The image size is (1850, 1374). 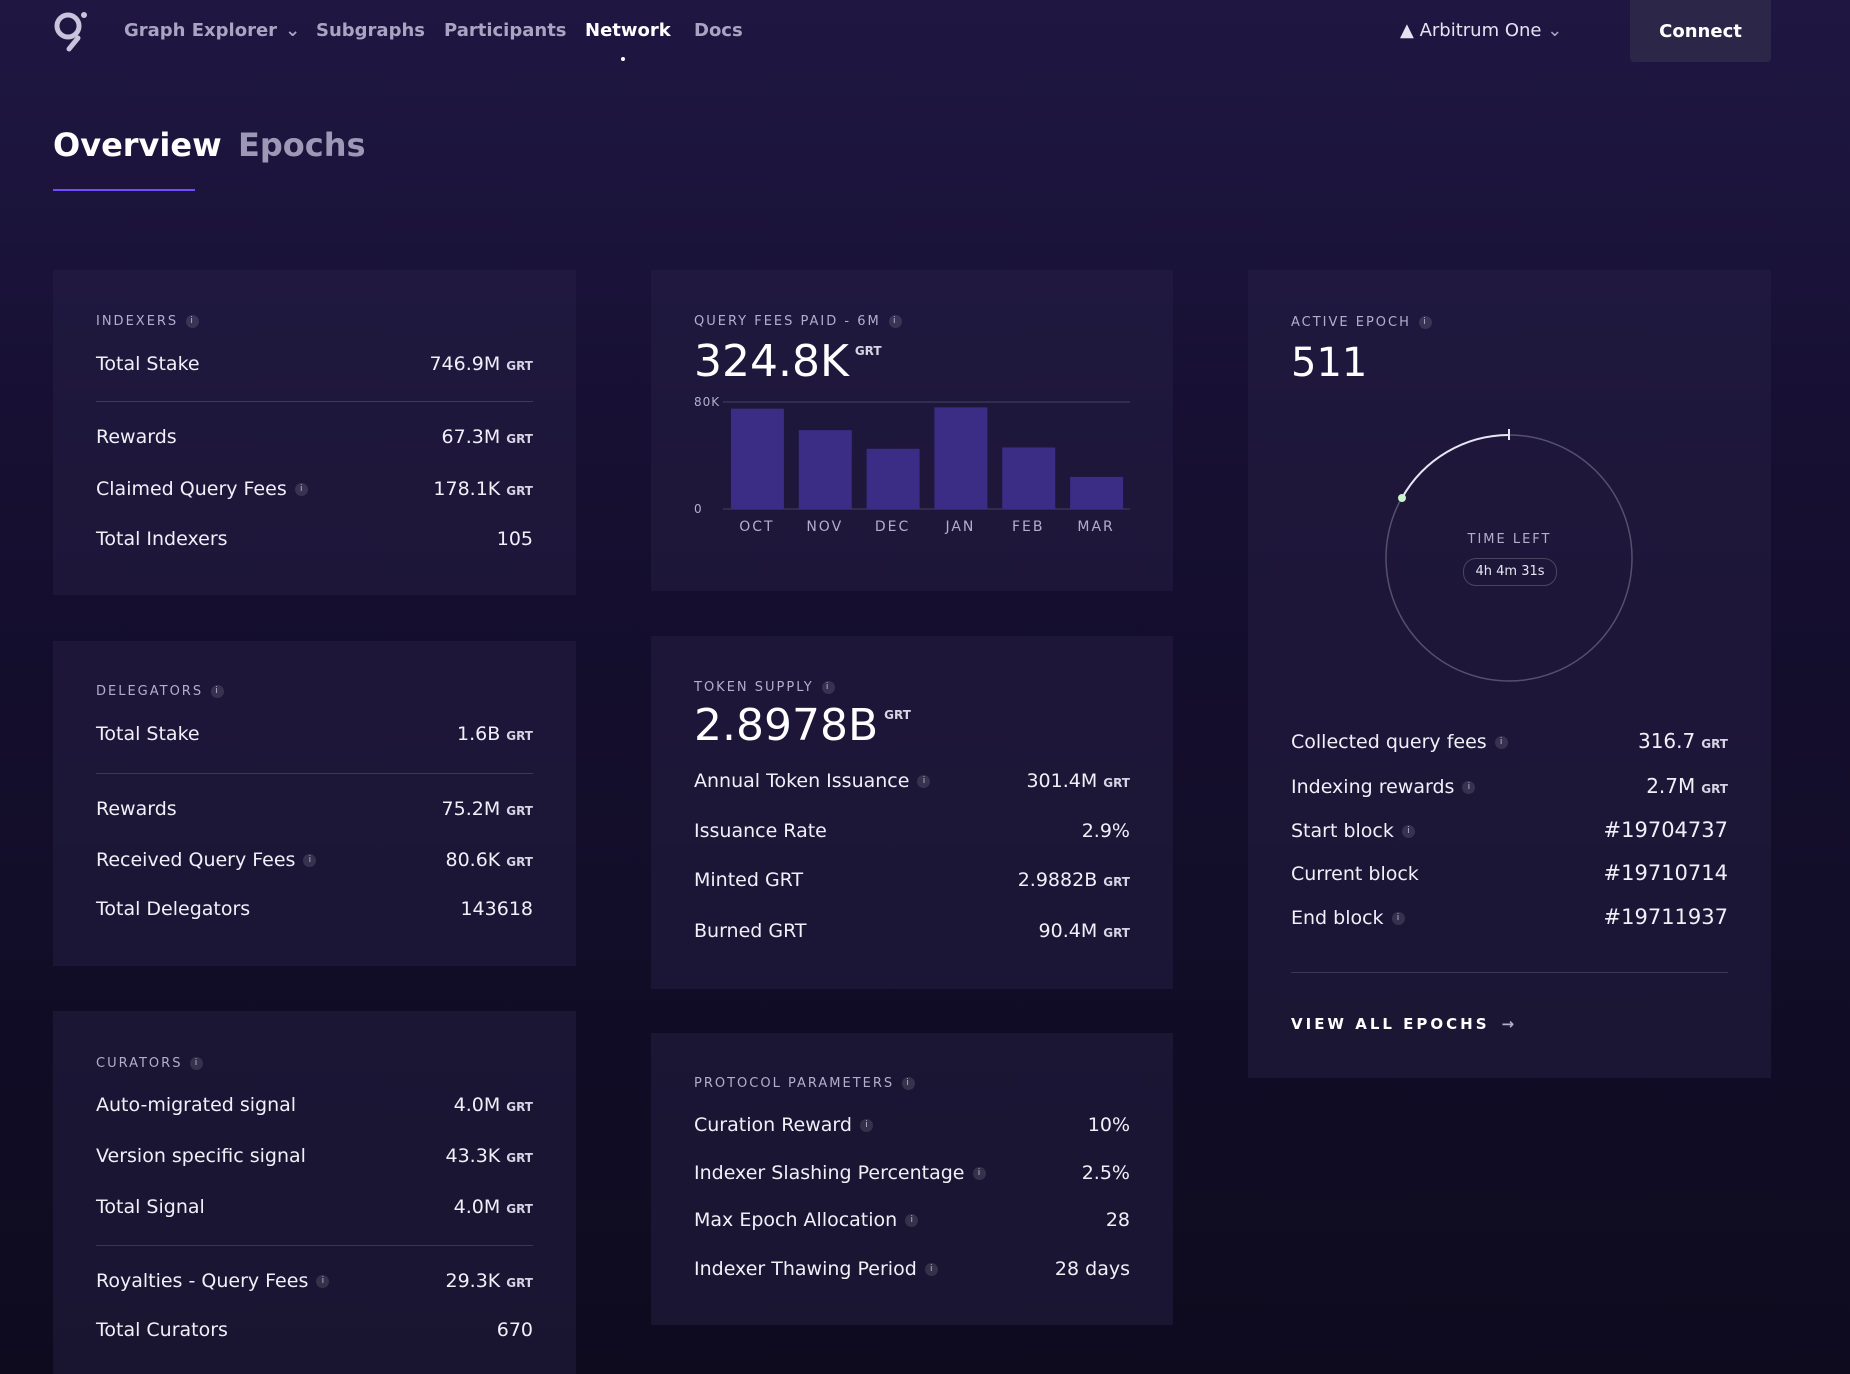 What do you see at coordinates (1108, 1125) in the screenshot?
I see `stat-value: 10%` at bounding box center [1108, 1125].